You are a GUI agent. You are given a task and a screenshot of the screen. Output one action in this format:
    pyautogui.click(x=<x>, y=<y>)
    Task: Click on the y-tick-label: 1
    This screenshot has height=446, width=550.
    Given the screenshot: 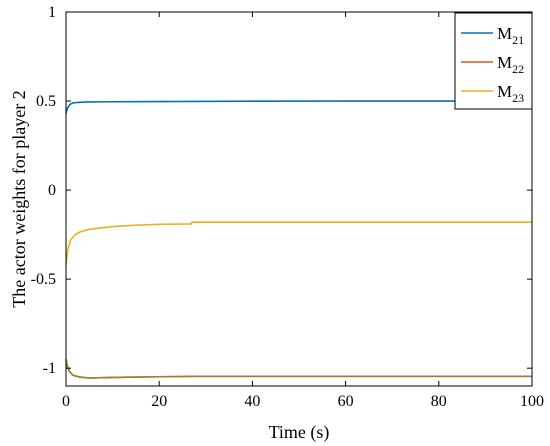 What is the action you would take?
    pyautogui.click(x=52, y=12)
    